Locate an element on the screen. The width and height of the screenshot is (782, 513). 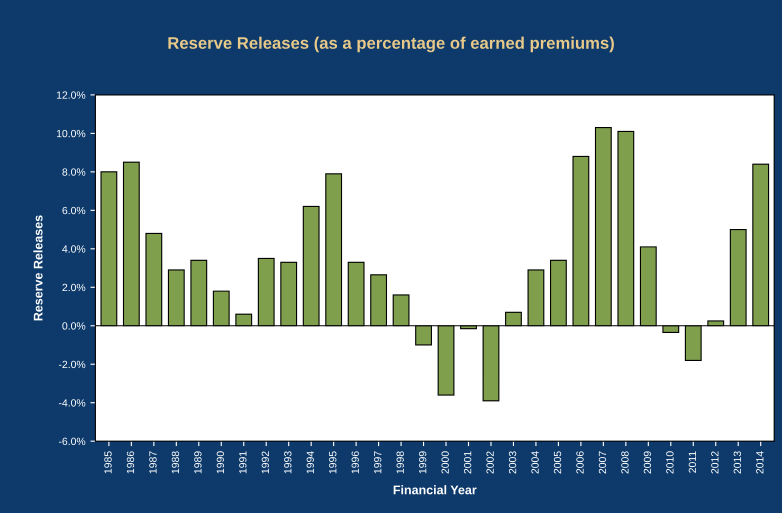
x-tick-label: 1987 is located at coordinates (153, 462).